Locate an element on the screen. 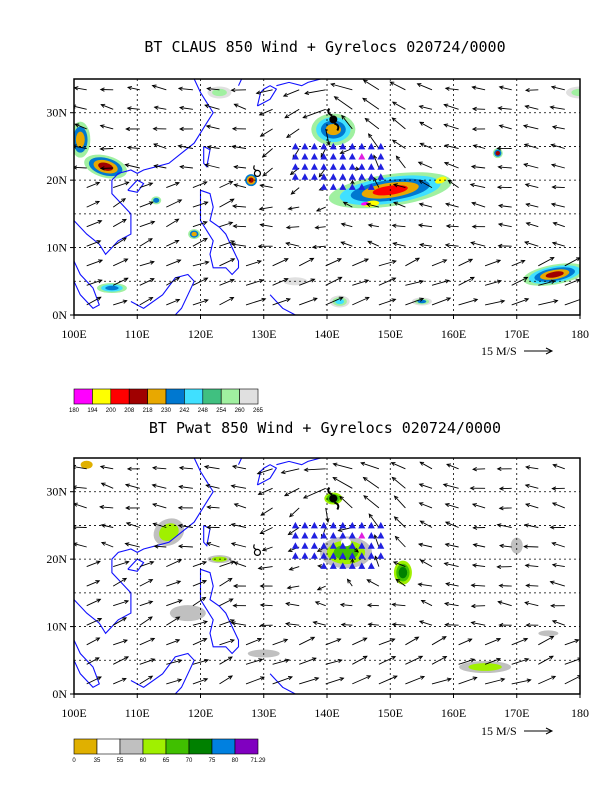 The image size is (612, 792). x-tick-label: 120E is located at coordinates (200, 334).